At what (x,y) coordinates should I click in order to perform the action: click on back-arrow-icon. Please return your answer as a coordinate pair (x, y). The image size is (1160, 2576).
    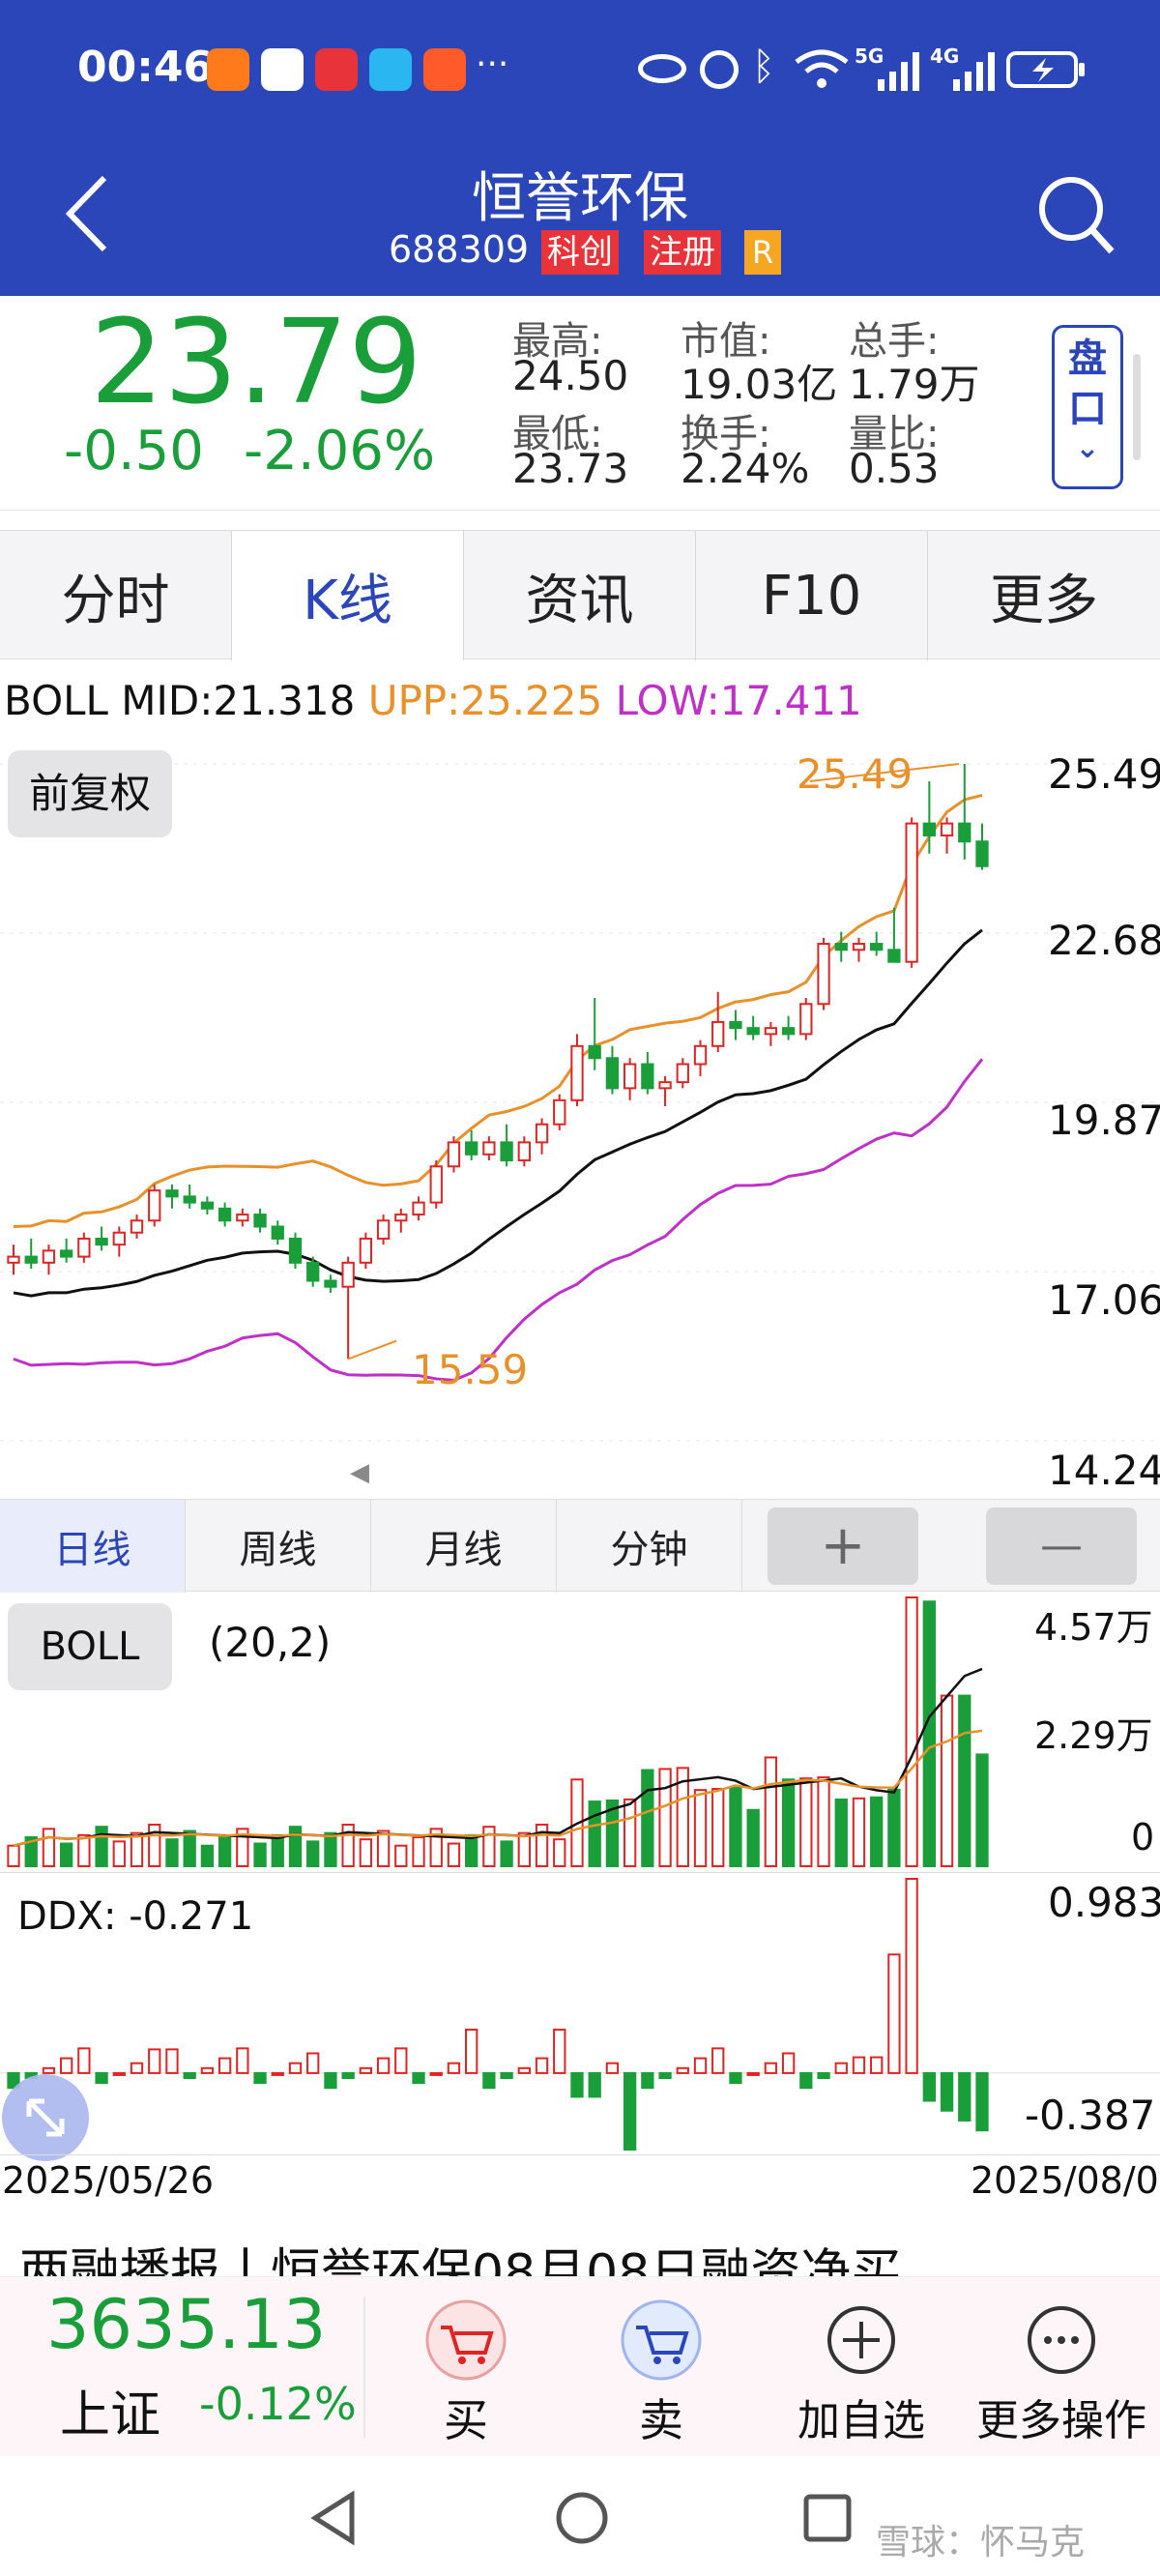
    Looking at the image, I should click on (89, 213).